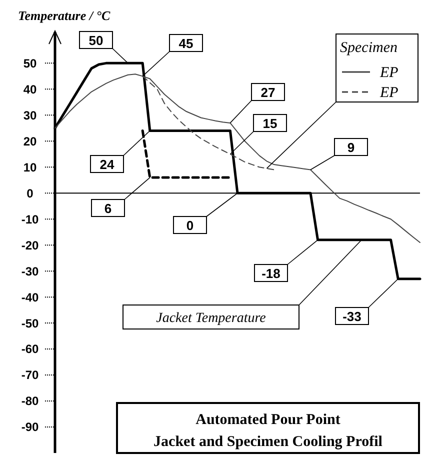 Image resolution: width=422 pixels, height=456 pixels. What do you see at coordinates (286, 261) in the screenshot?
I see `callout: -18` at bounding box center [286, 261].